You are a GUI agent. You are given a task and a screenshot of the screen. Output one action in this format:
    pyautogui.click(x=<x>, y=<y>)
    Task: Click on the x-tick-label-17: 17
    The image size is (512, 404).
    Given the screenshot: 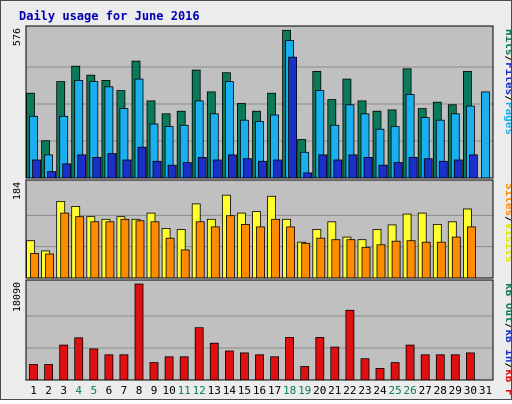 What is the action you would take?
    pyautogui.click(x=274, y=390)
    